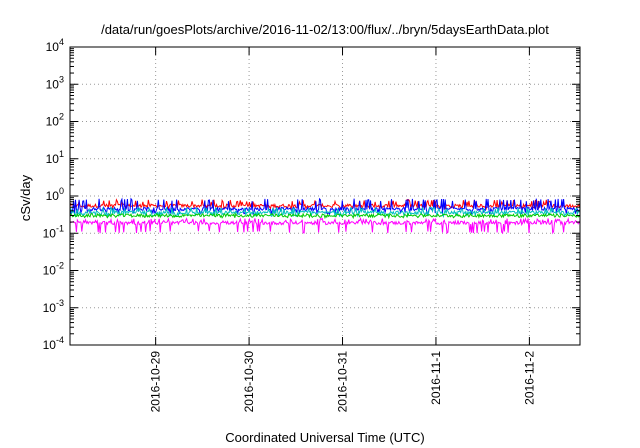 Image resolution: width=640 pixels, height=448 pixels. I want to click on y-axis-label: cSv/day, so click(25, 197).